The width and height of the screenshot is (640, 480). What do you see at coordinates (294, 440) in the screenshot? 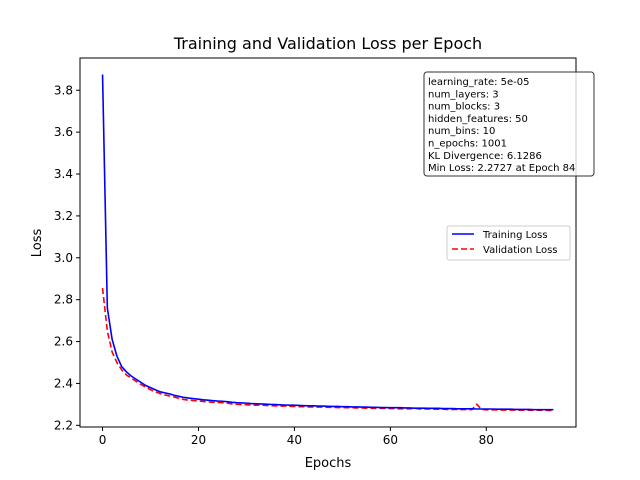
I see `x-tick-label: 40` at bounding box center [294, 440].